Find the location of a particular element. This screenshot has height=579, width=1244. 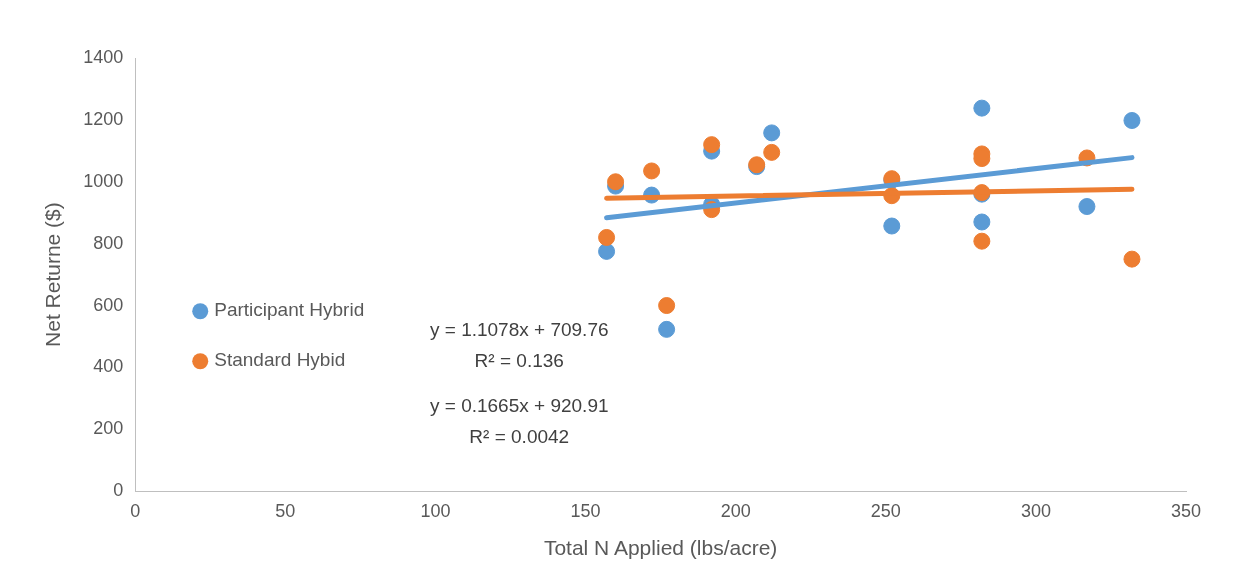

y-axis-title: Net Returne ($) is located at coordinates (53, 274).